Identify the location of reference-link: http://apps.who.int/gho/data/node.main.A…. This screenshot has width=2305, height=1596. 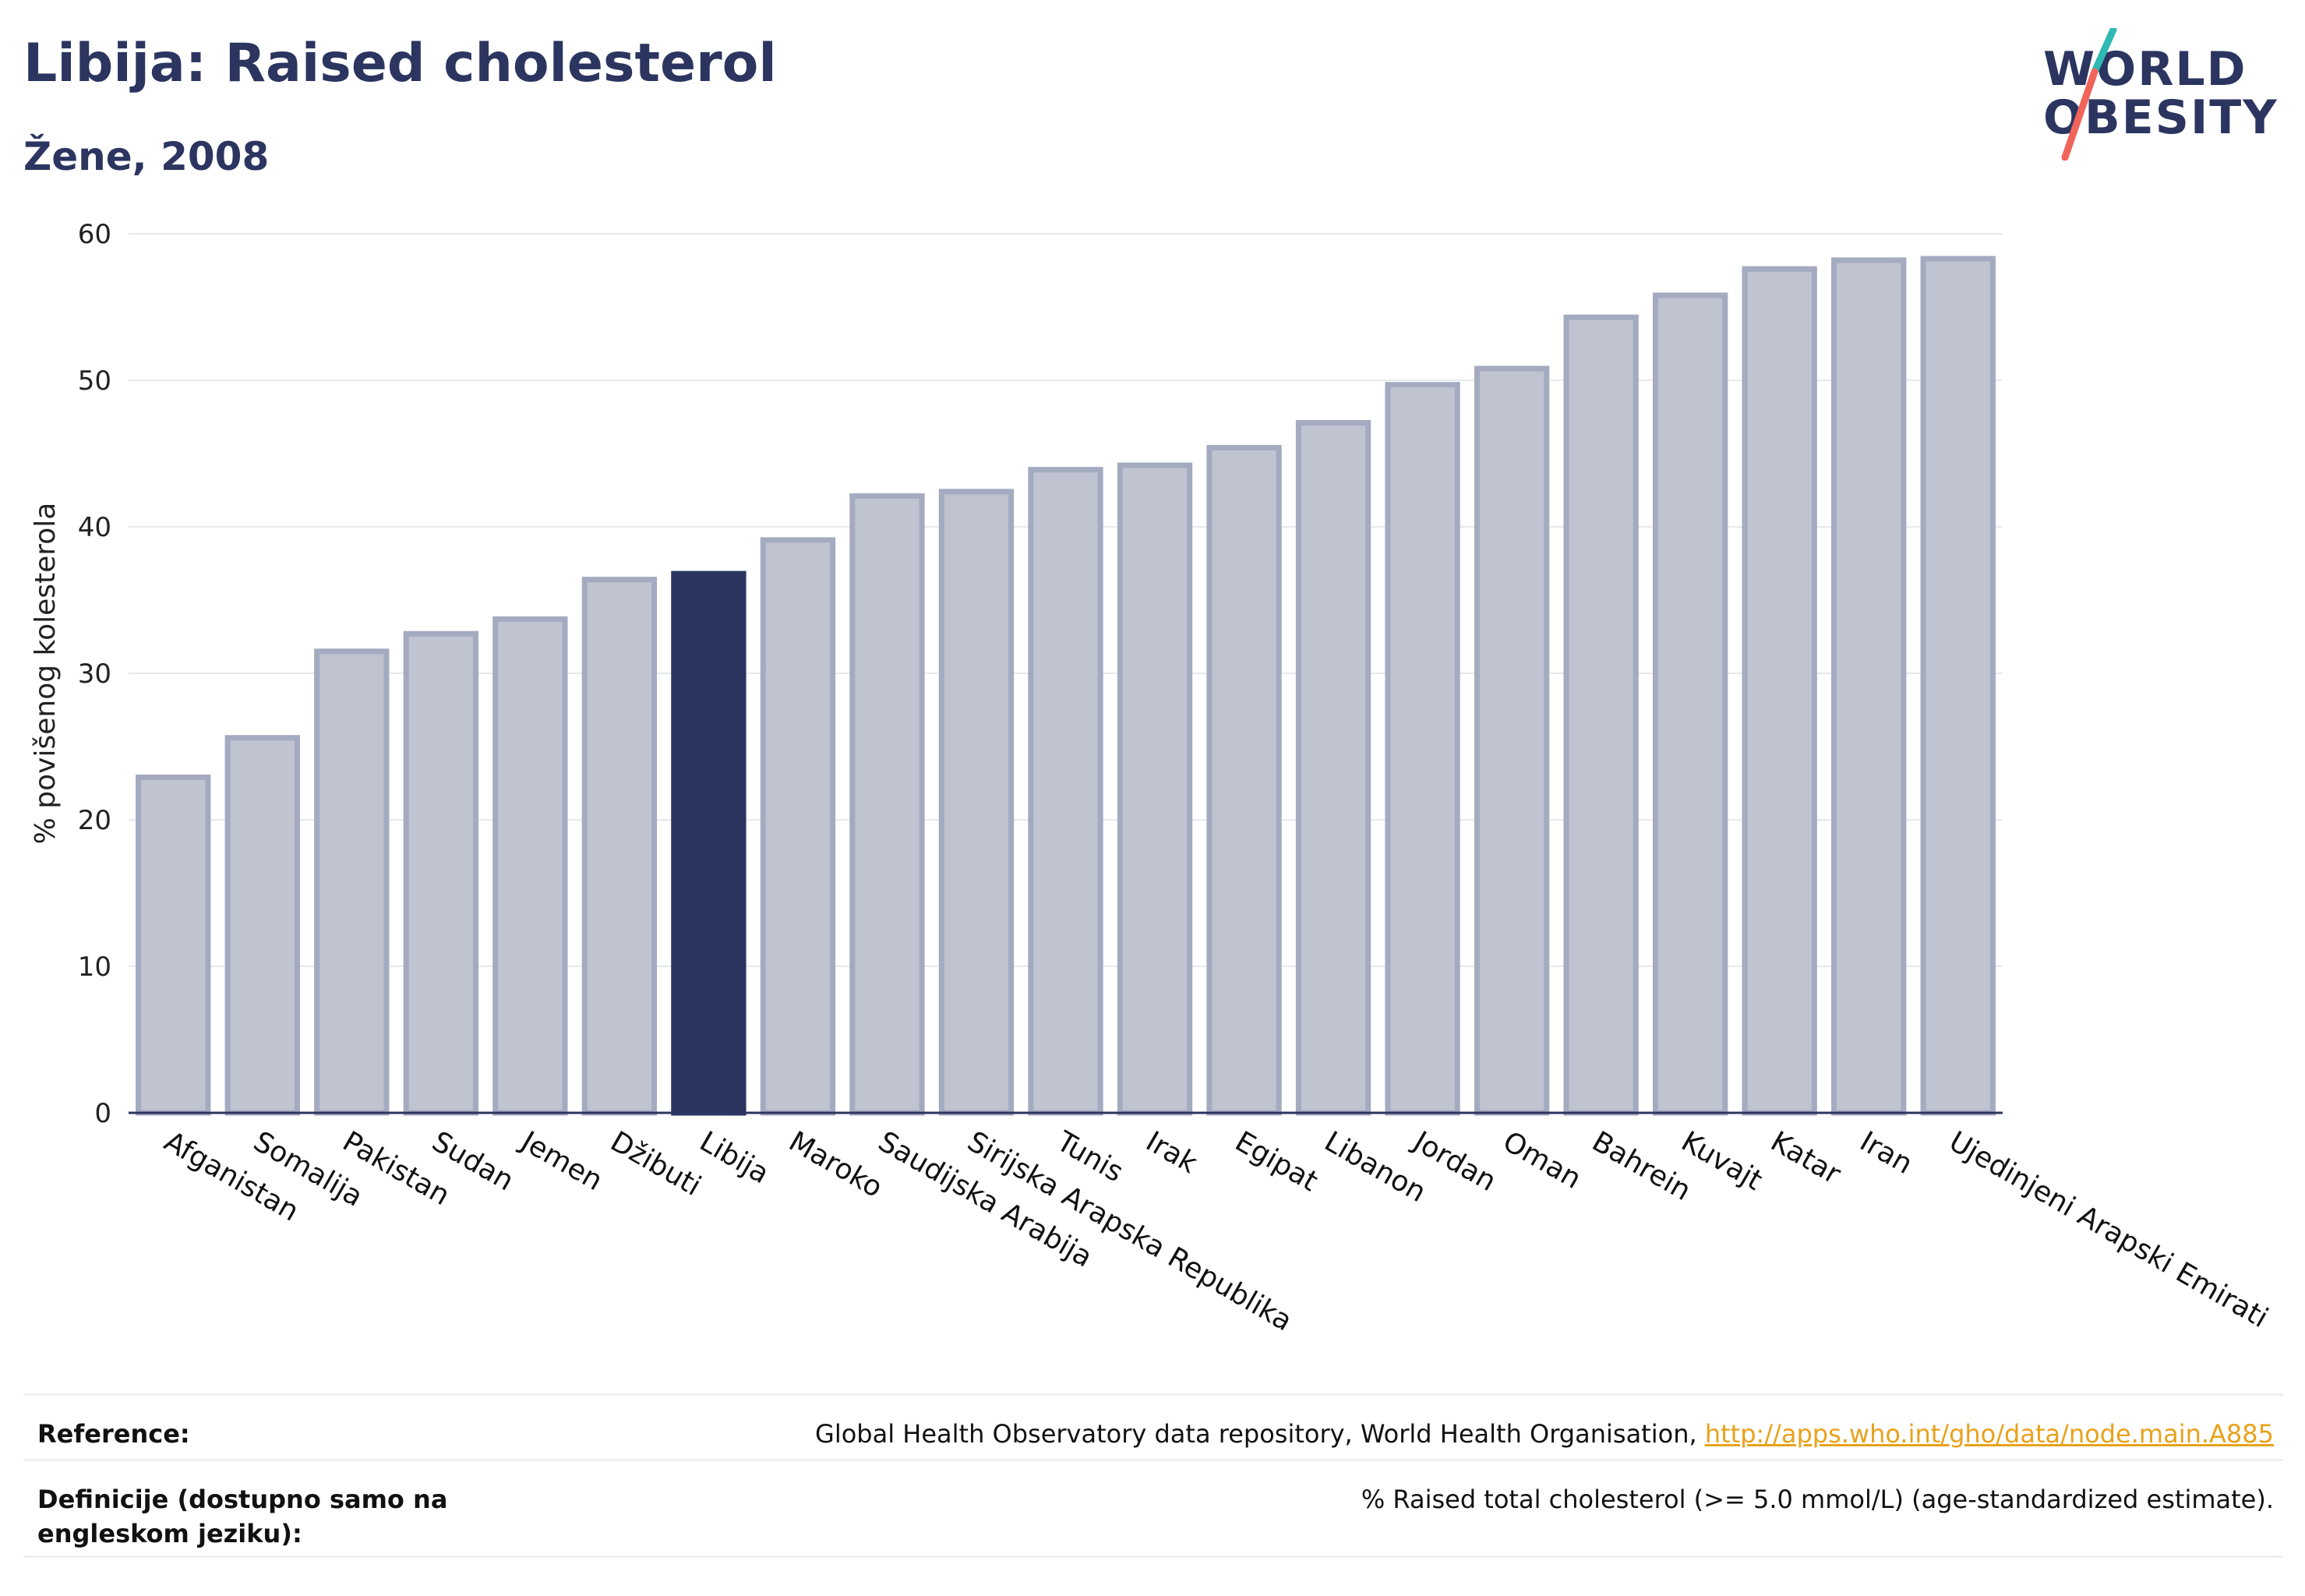
(1989, 1434).